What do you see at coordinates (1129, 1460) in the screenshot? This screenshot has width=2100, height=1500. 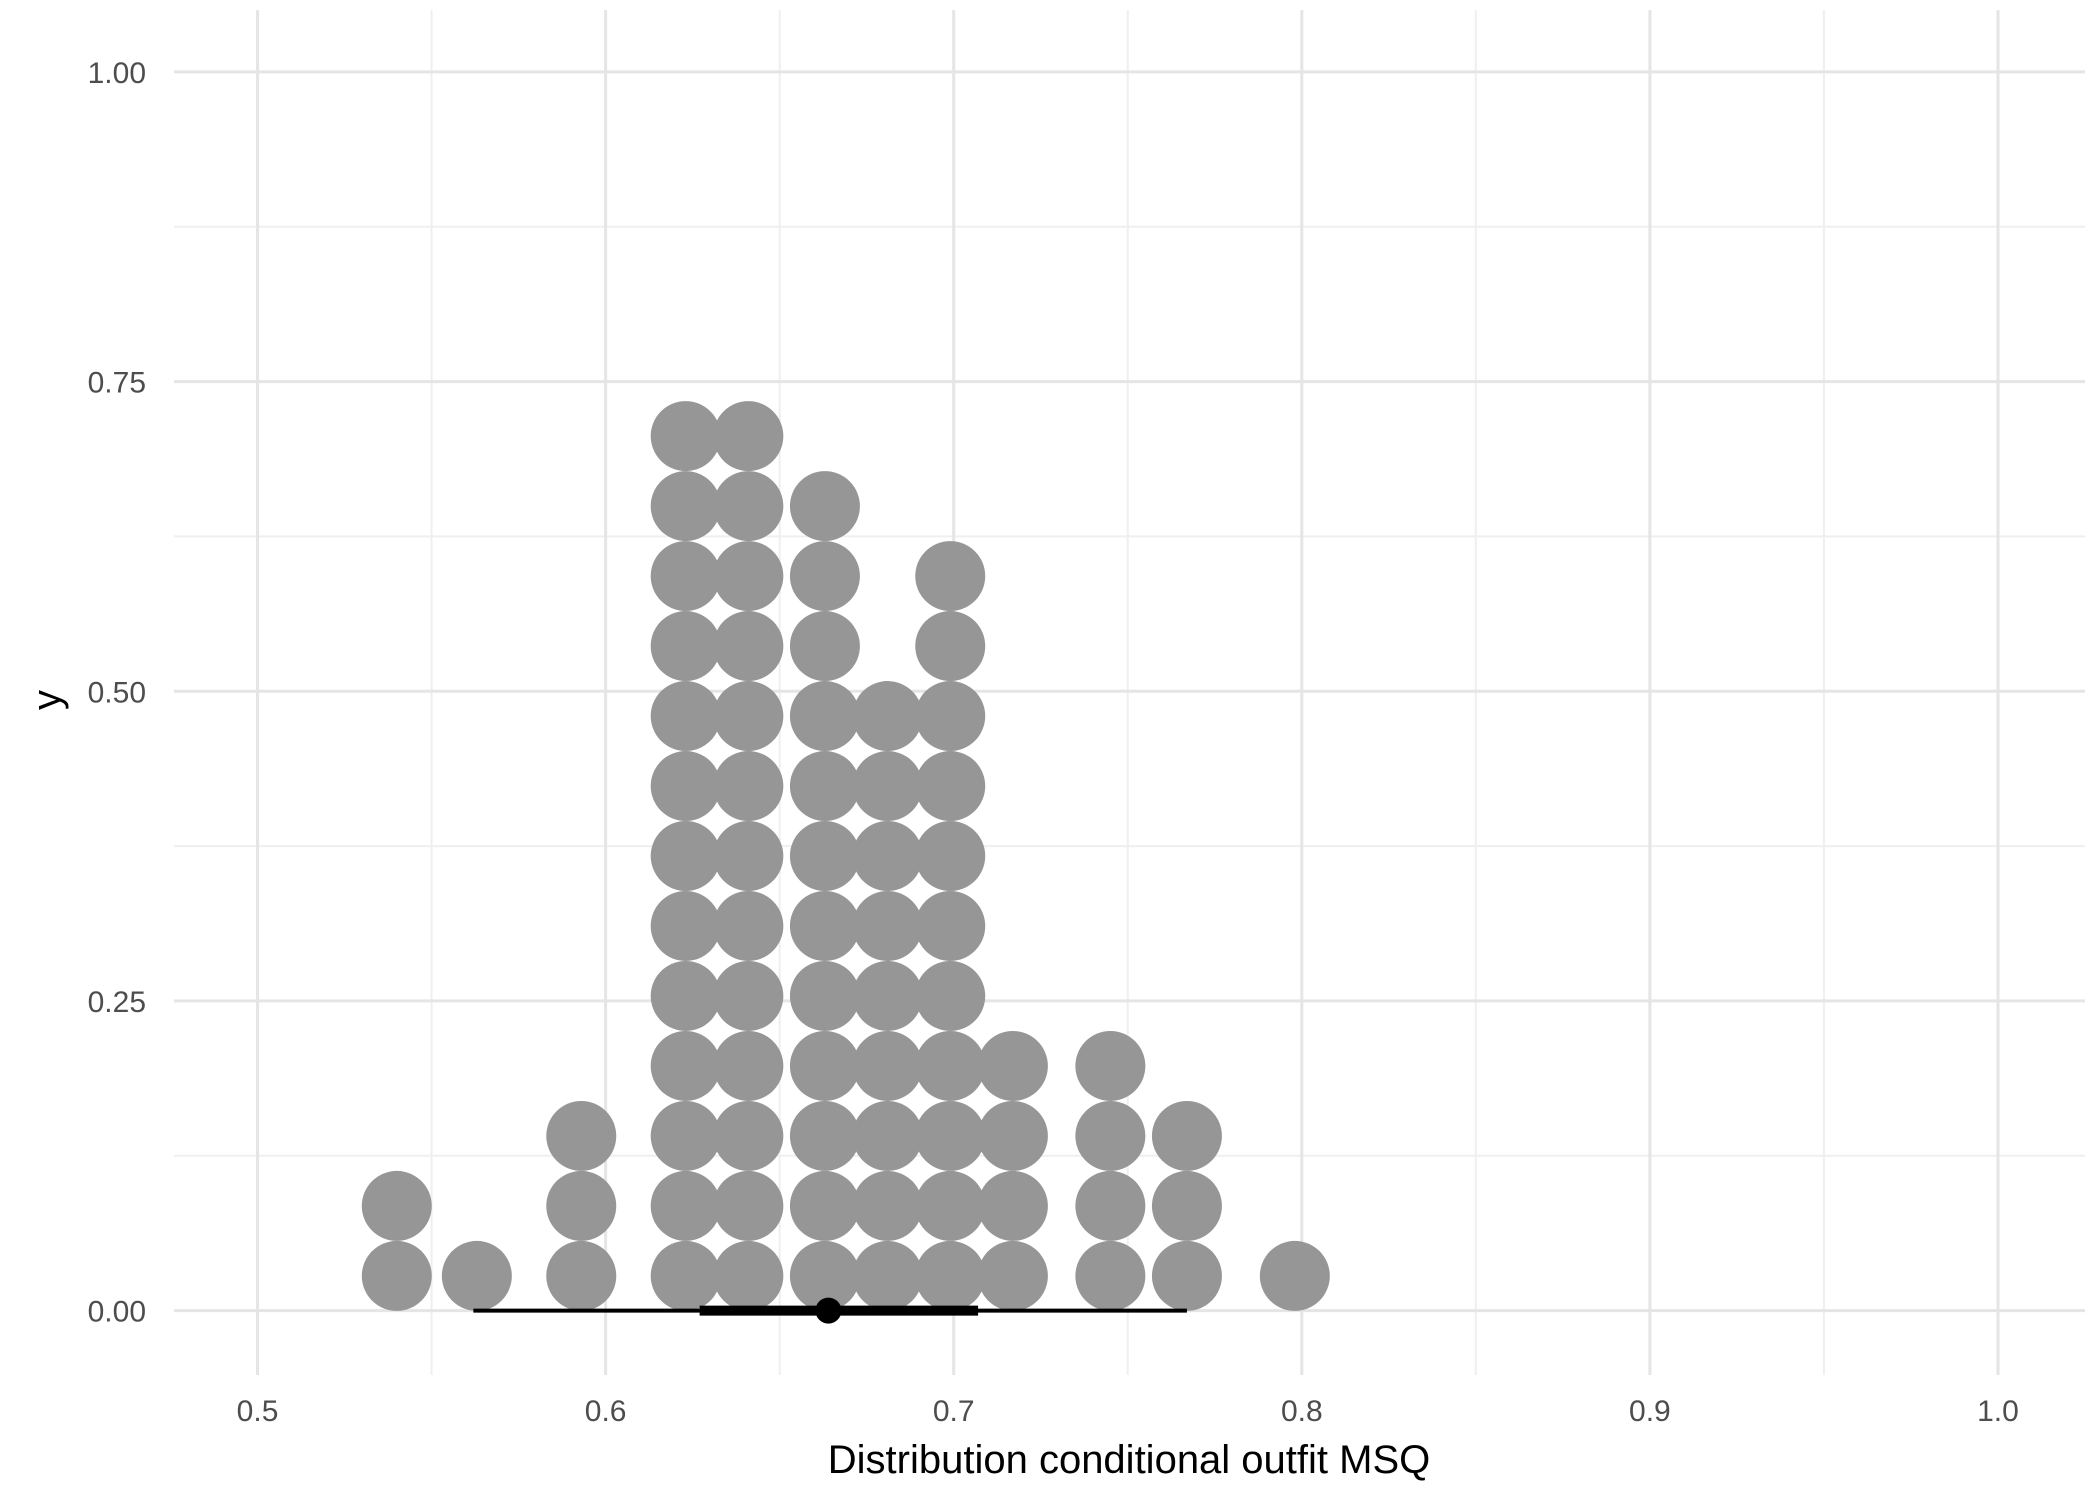 I see `x-axis-title: Distribution conditional outfit MSQ` at bounding box center [1129, 1460].